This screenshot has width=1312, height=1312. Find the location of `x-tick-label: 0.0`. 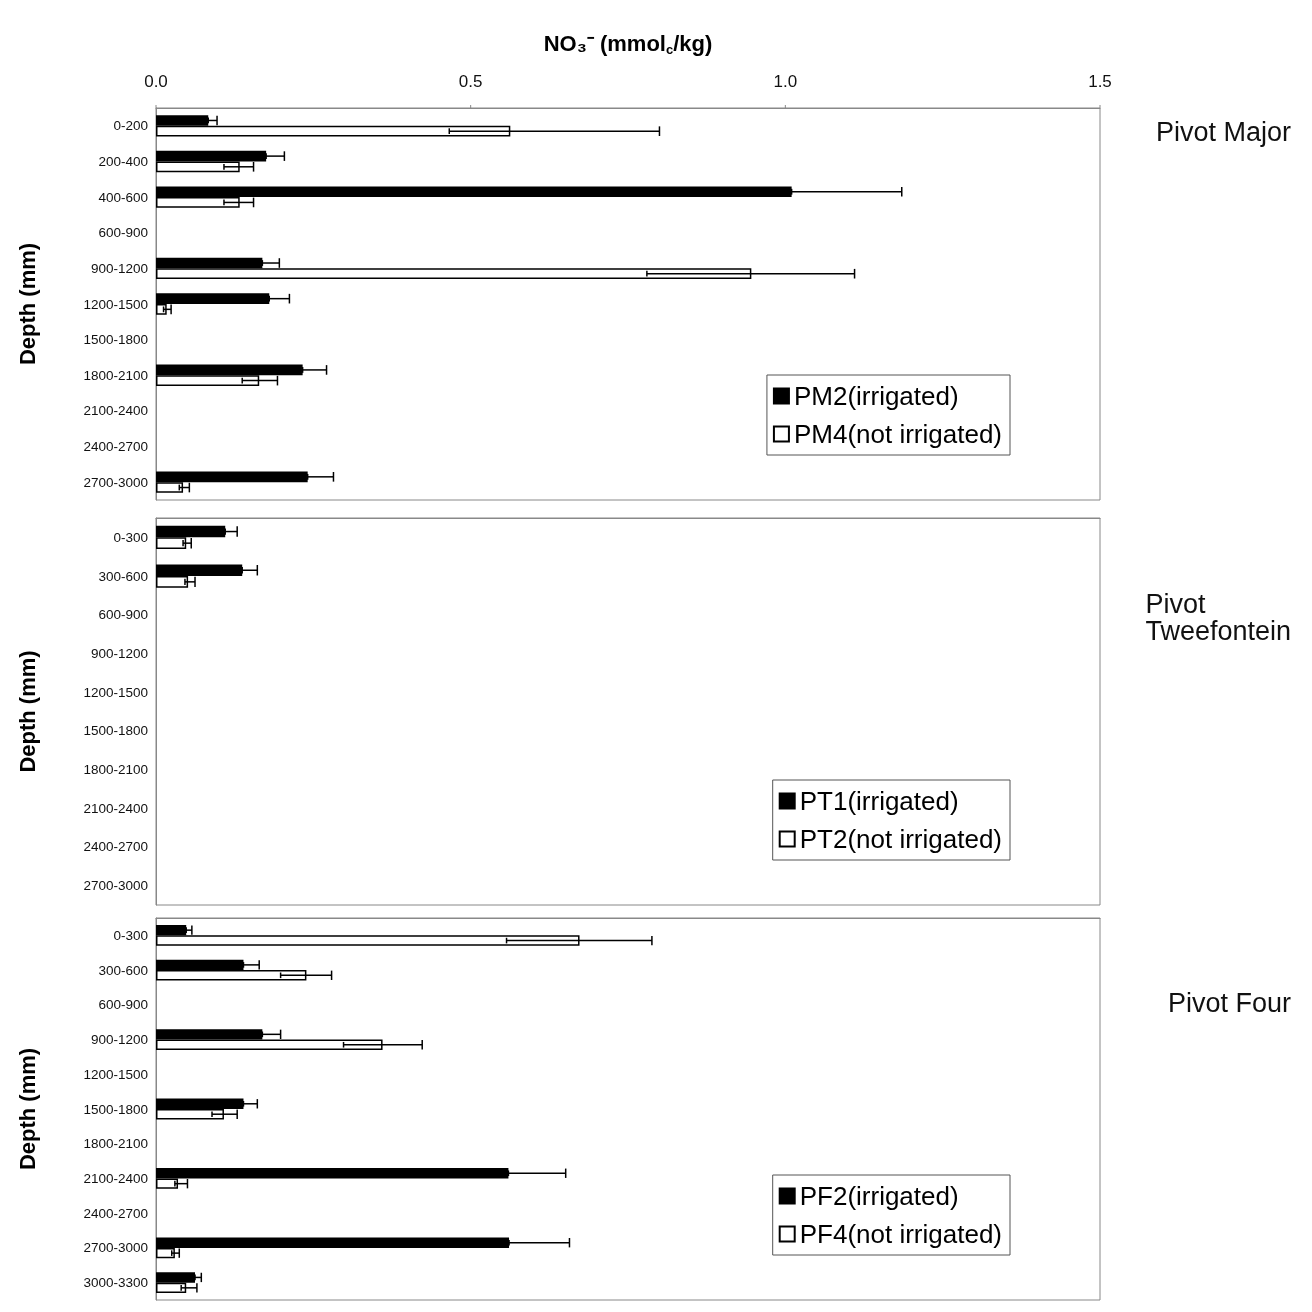

x-tick-label: 0.0 is located at coordinates (156, 81).